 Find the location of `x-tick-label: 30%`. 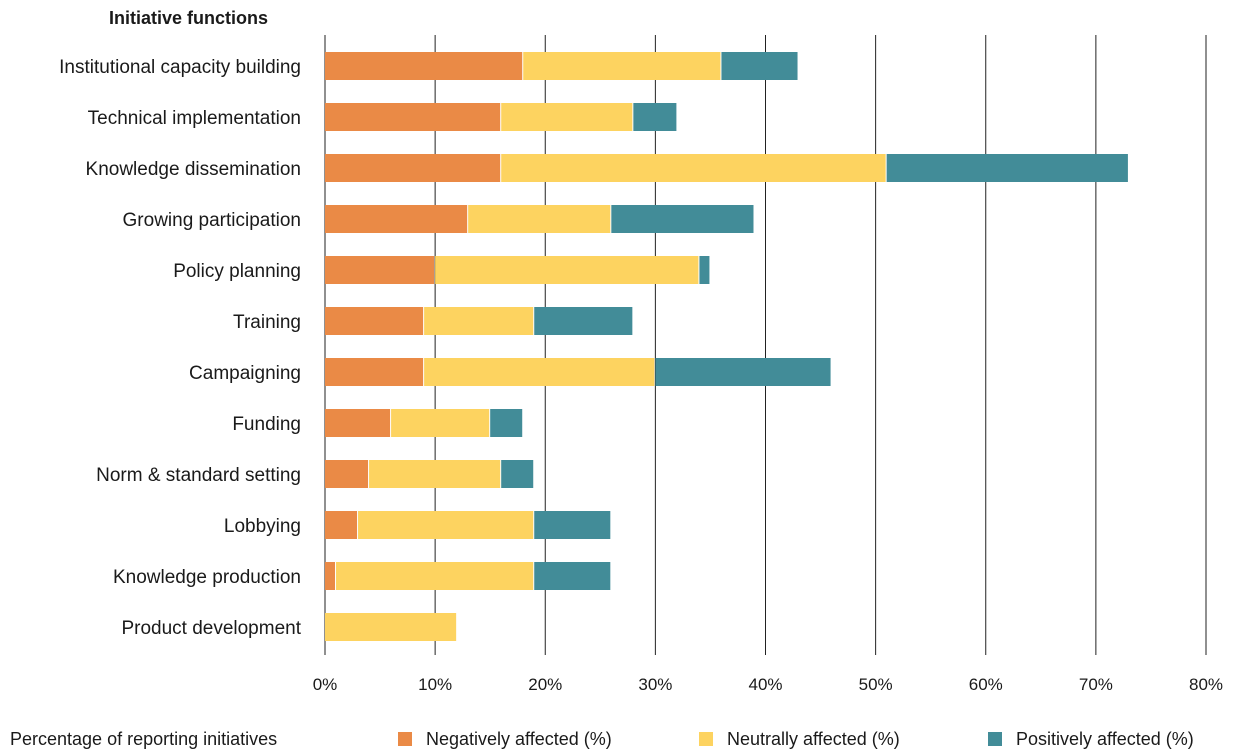

x-tick-label: 30% is located at coordinates (655, 684).